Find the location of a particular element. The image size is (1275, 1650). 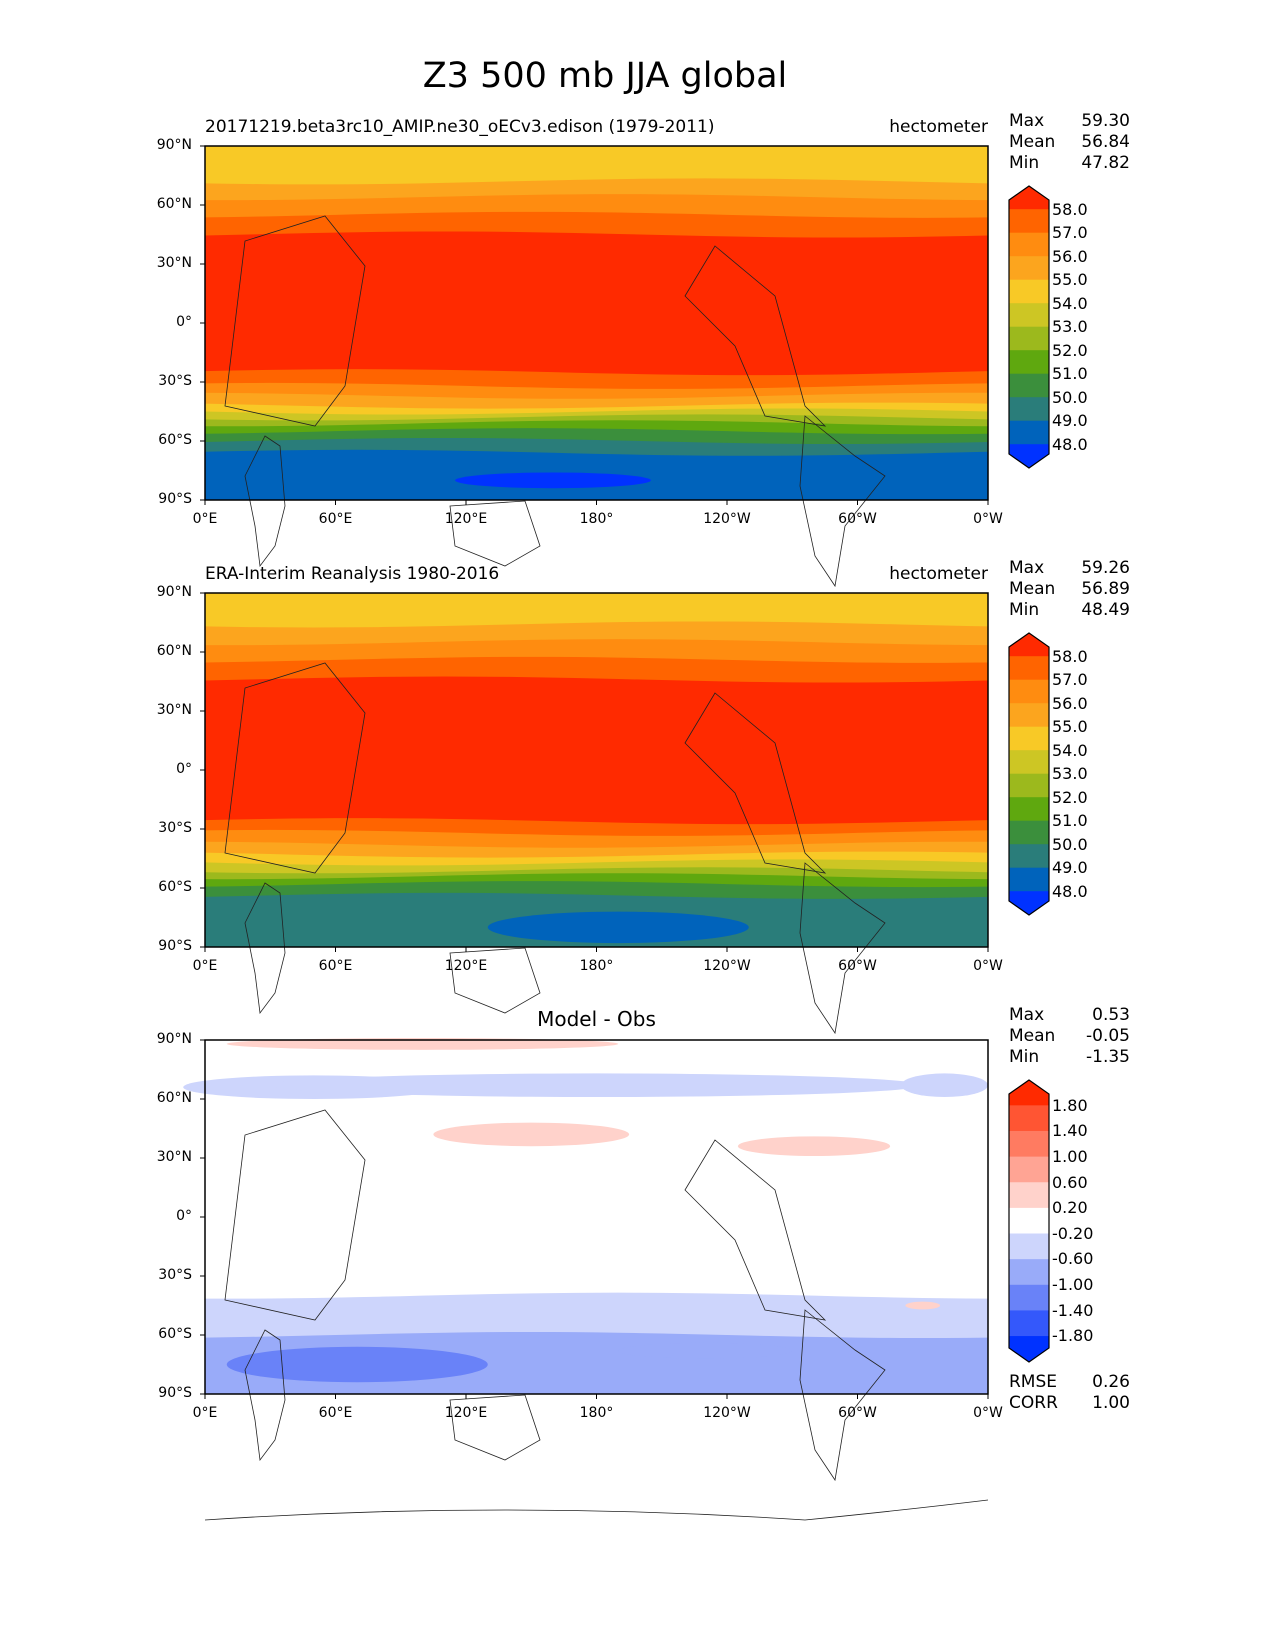

colorbar-label: 50.0 is located at coordinates (1070, 397).